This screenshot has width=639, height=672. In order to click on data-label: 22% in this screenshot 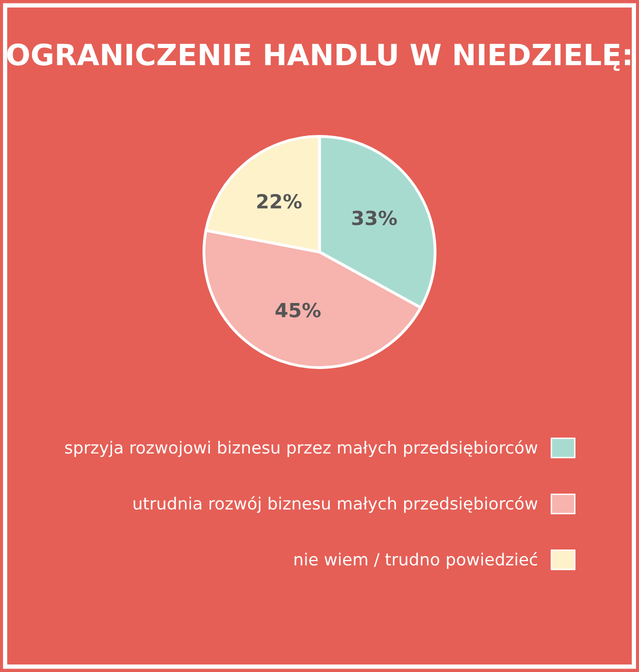, I will do `click(279, 201)`.